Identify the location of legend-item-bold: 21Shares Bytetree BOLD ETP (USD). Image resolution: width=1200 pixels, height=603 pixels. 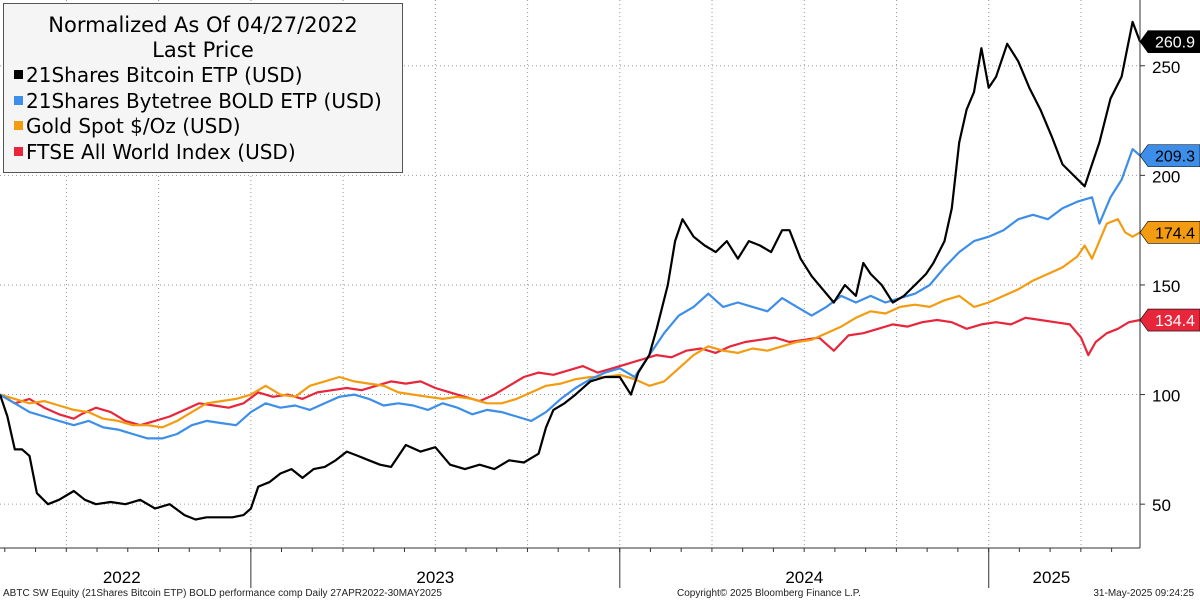
(203, 102).